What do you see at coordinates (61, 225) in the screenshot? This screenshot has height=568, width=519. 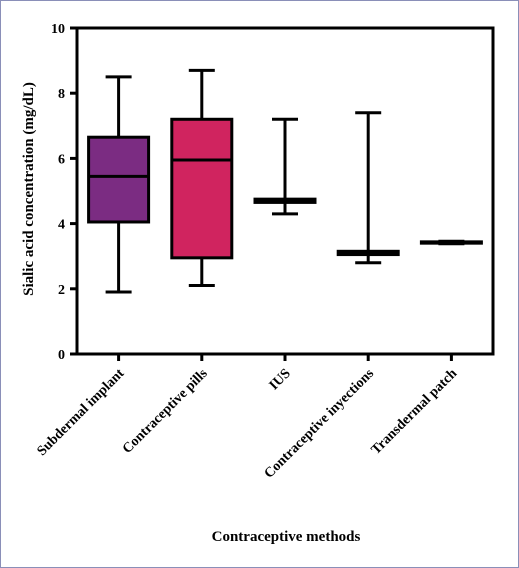 I see `y-tick-label-2: 4` at bounding box center [61, 225].